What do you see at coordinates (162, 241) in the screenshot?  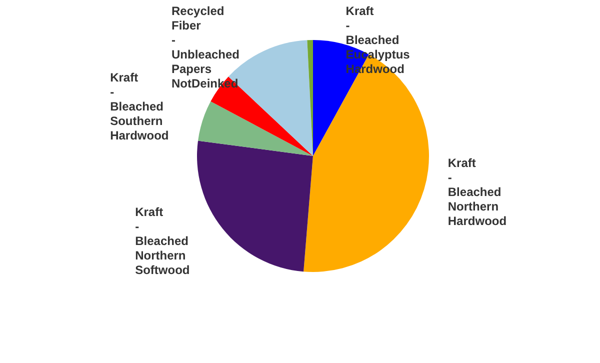 I see `slice-label: Kraft - Bleached Northern Softwood` at bounding box center [162, 241].